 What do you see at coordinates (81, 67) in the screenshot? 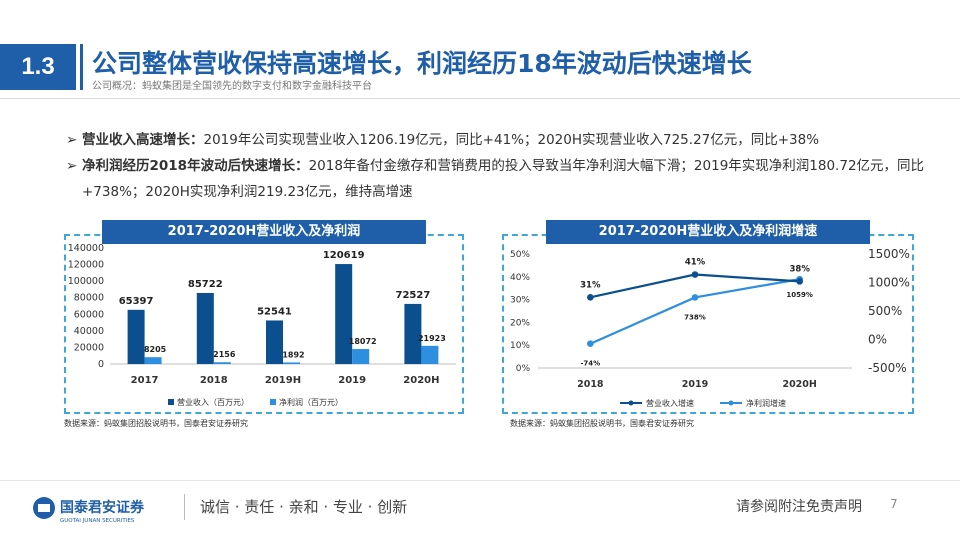
I see `section-divider` at bounding box center [81, 67].